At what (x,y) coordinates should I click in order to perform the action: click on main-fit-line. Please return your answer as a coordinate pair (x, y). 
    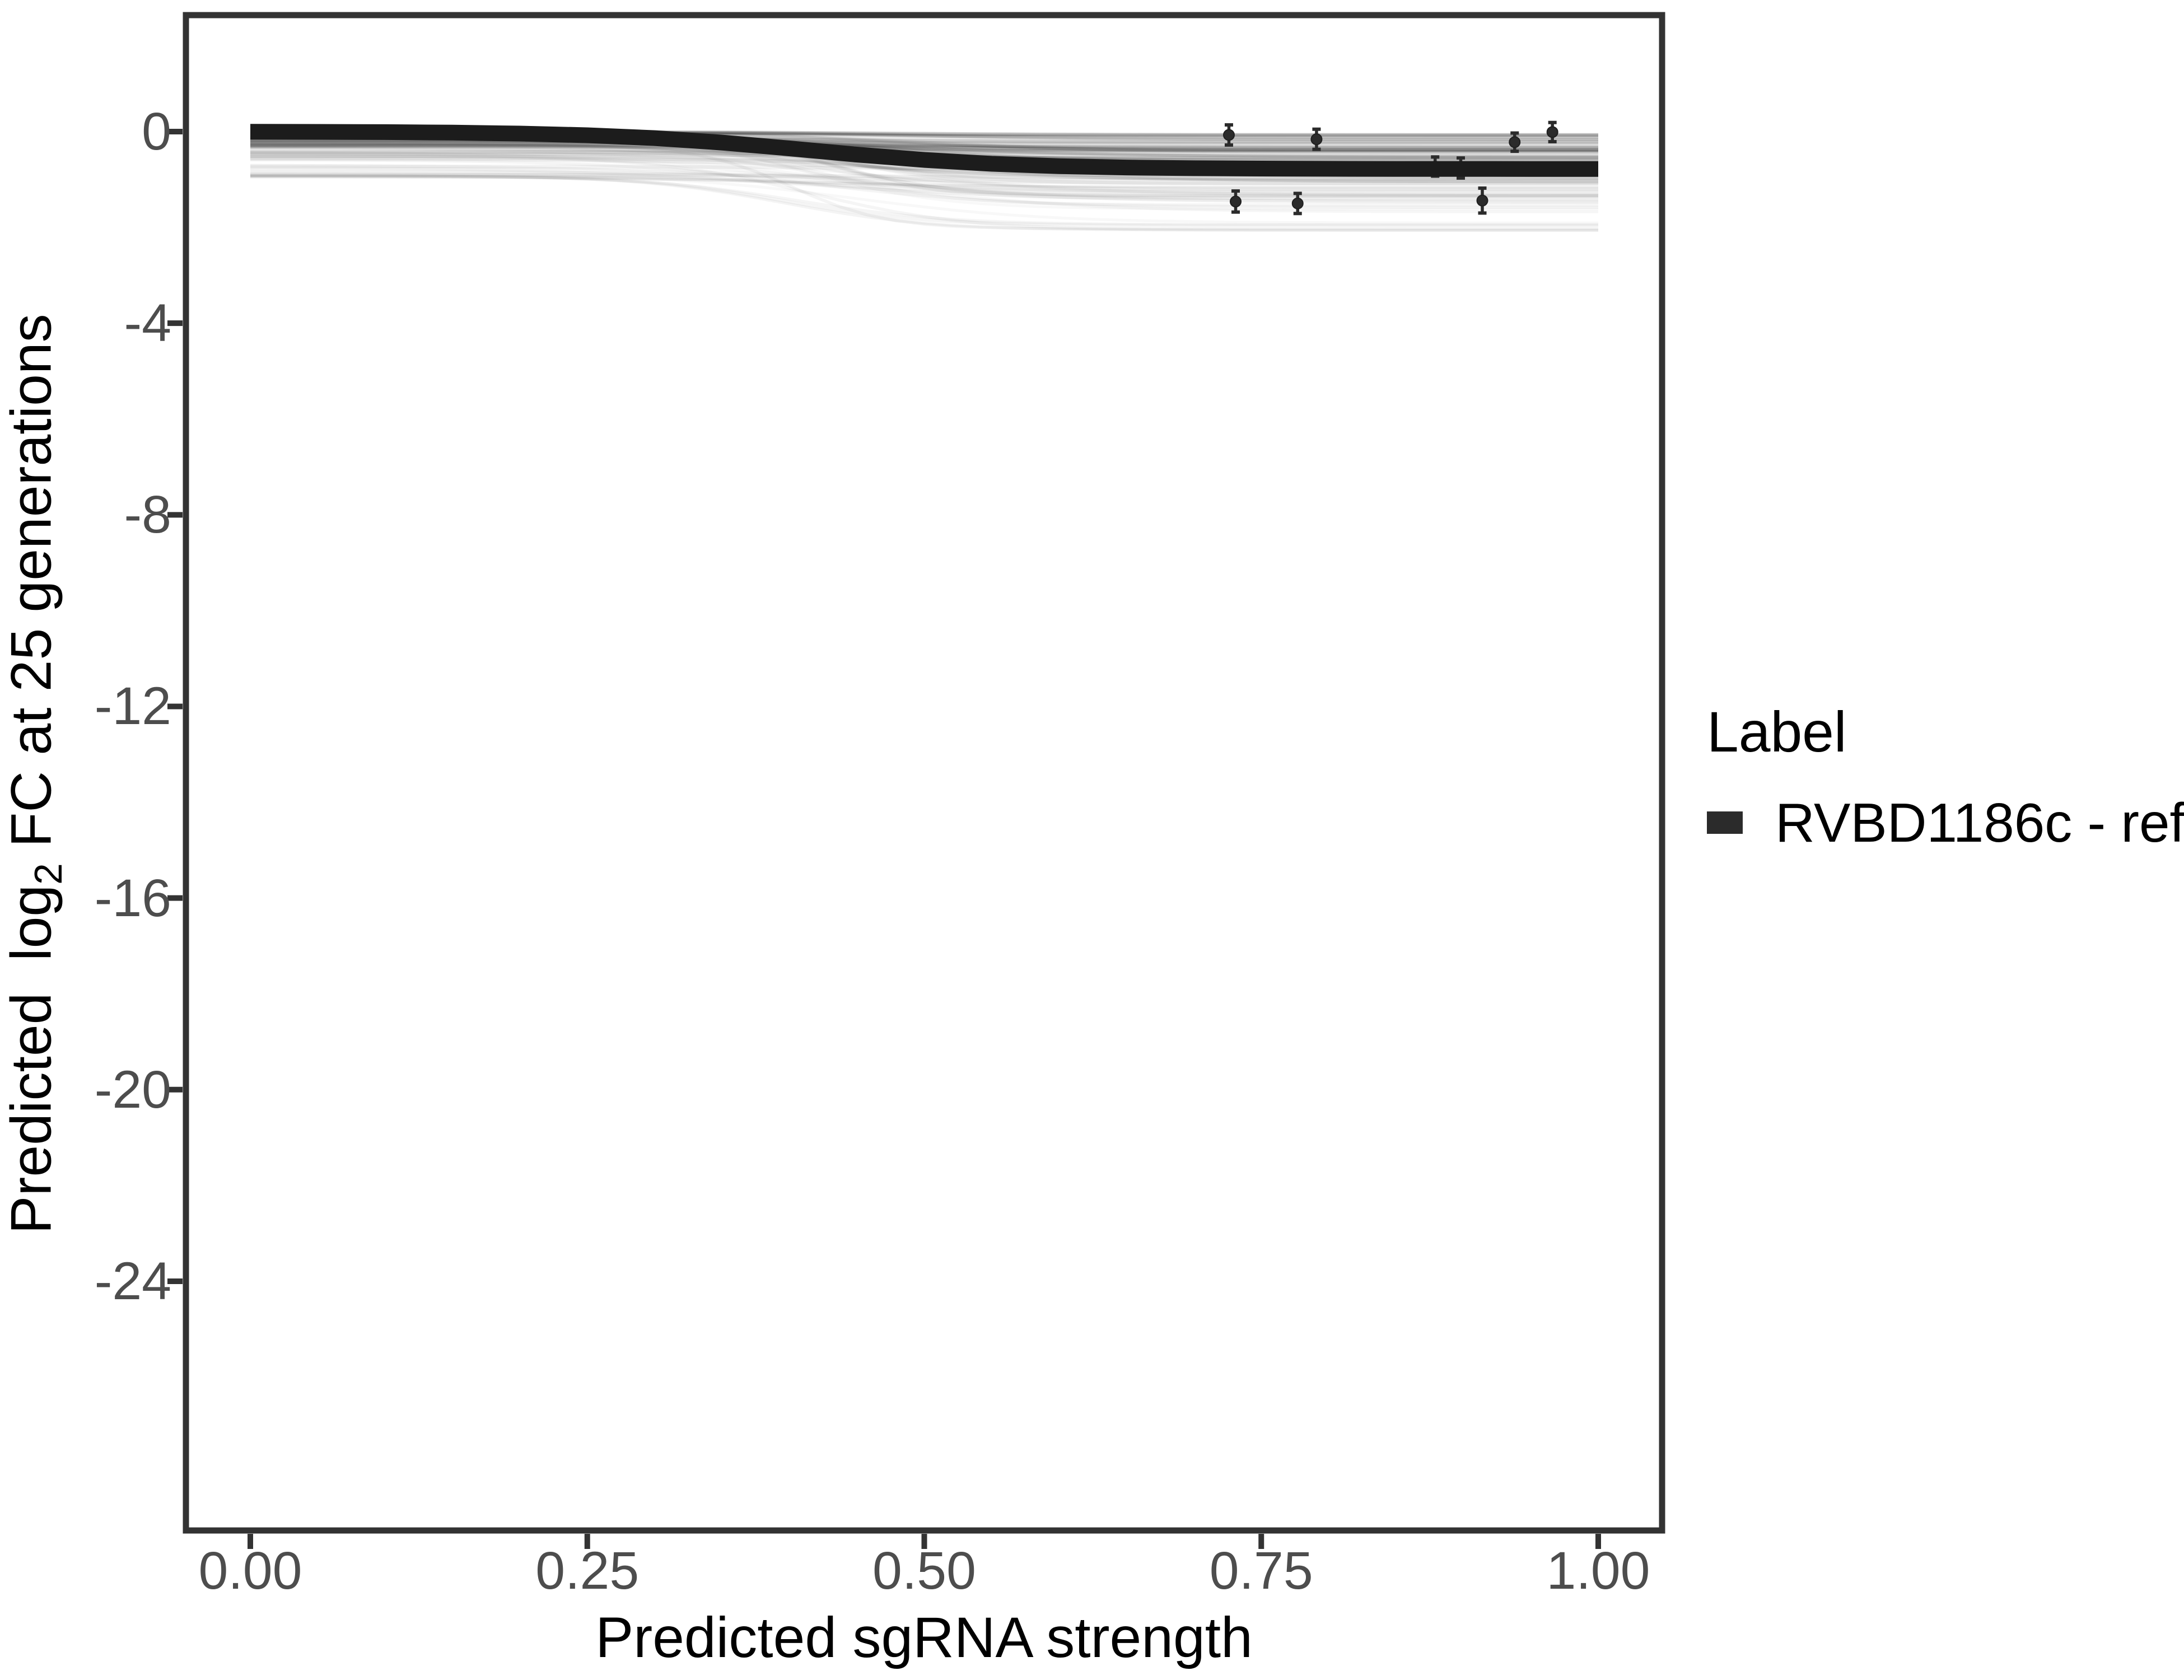
    Looking at the image, I should click on (924, 151).